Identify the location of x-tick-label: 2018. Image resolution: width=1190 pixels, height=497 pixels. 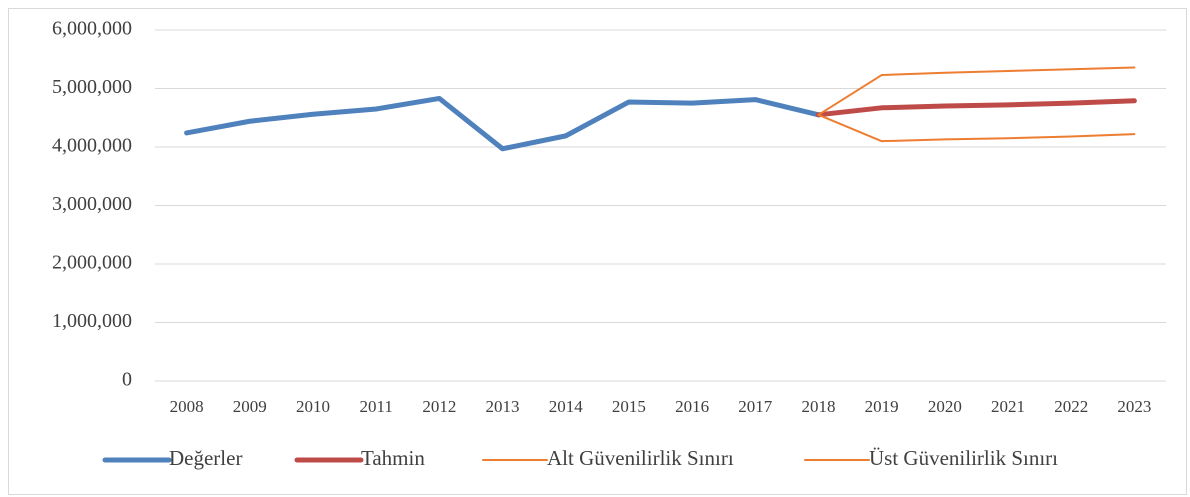
(818, 406).